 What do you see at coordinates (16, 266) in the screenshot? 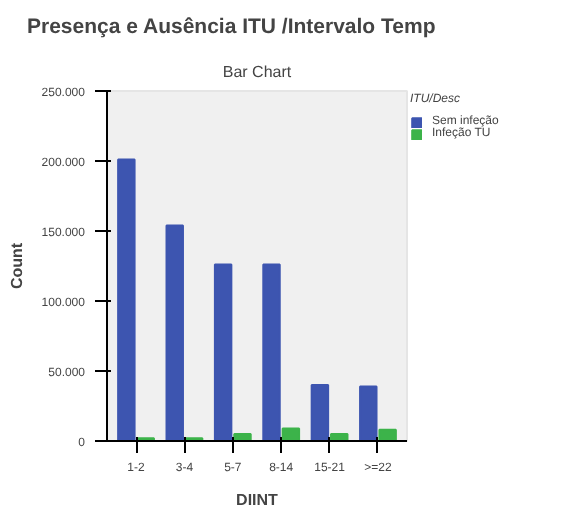
I see `y-axis-title: Count` at bounding box center [16, 266].